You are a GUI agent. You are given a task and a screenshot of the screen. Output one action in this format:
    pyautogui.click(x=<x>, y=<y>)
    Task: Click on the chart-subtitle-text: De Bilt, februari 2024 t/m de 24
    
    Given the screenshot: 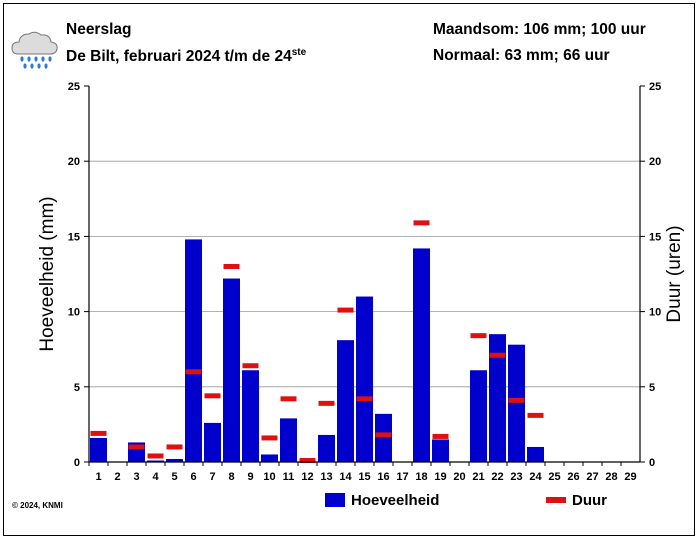 What is the action you would take?
    pyautogui.click(x=179, y=56)
    